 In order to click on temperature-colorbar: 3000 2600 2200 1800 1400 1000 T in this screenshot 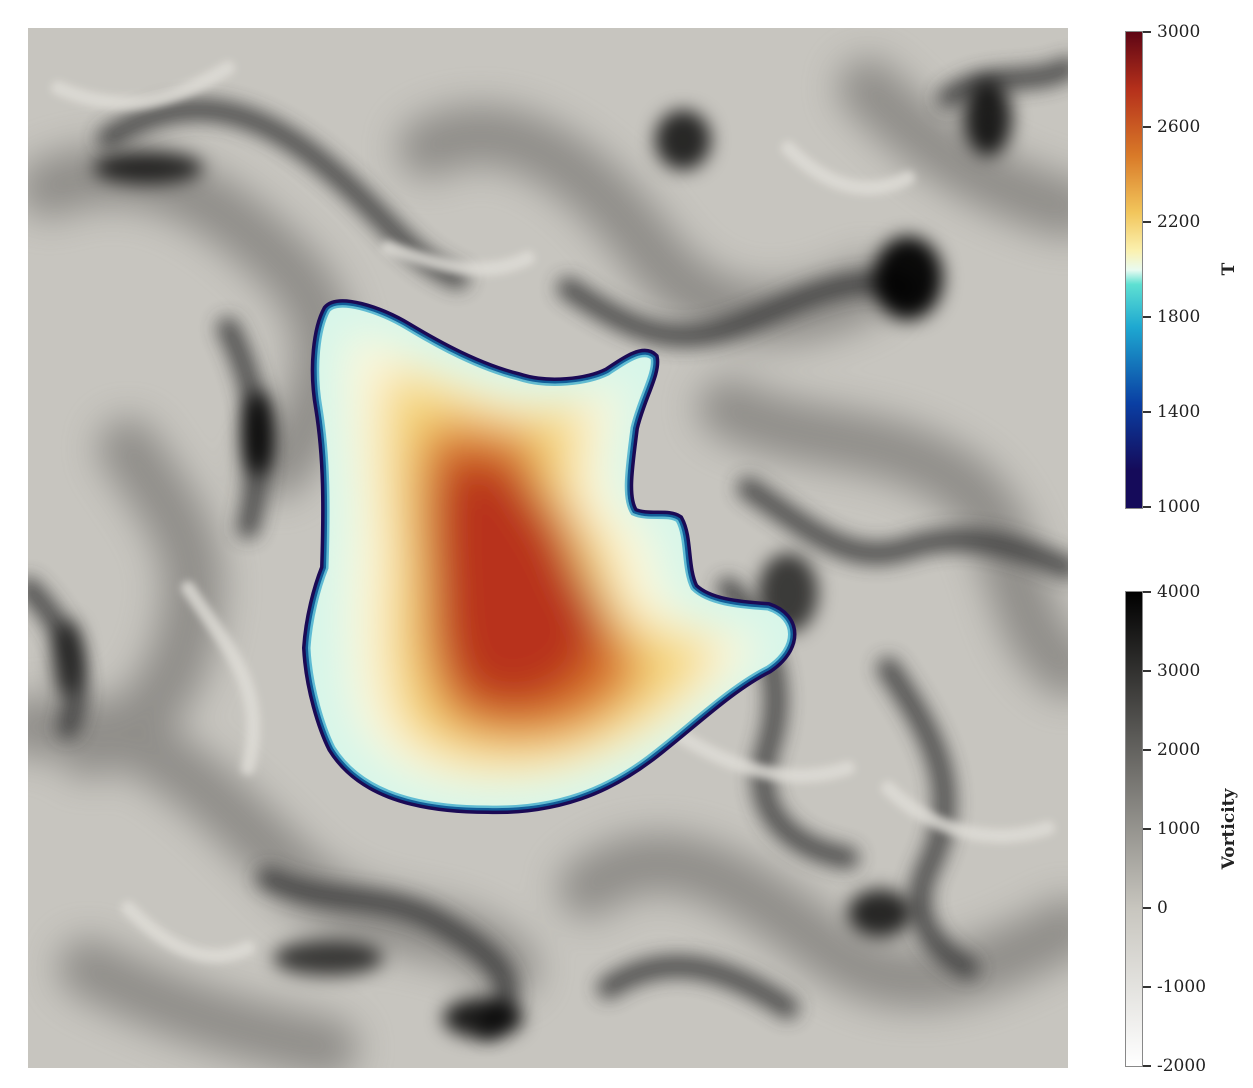, I will do `click(1185, 269)`.